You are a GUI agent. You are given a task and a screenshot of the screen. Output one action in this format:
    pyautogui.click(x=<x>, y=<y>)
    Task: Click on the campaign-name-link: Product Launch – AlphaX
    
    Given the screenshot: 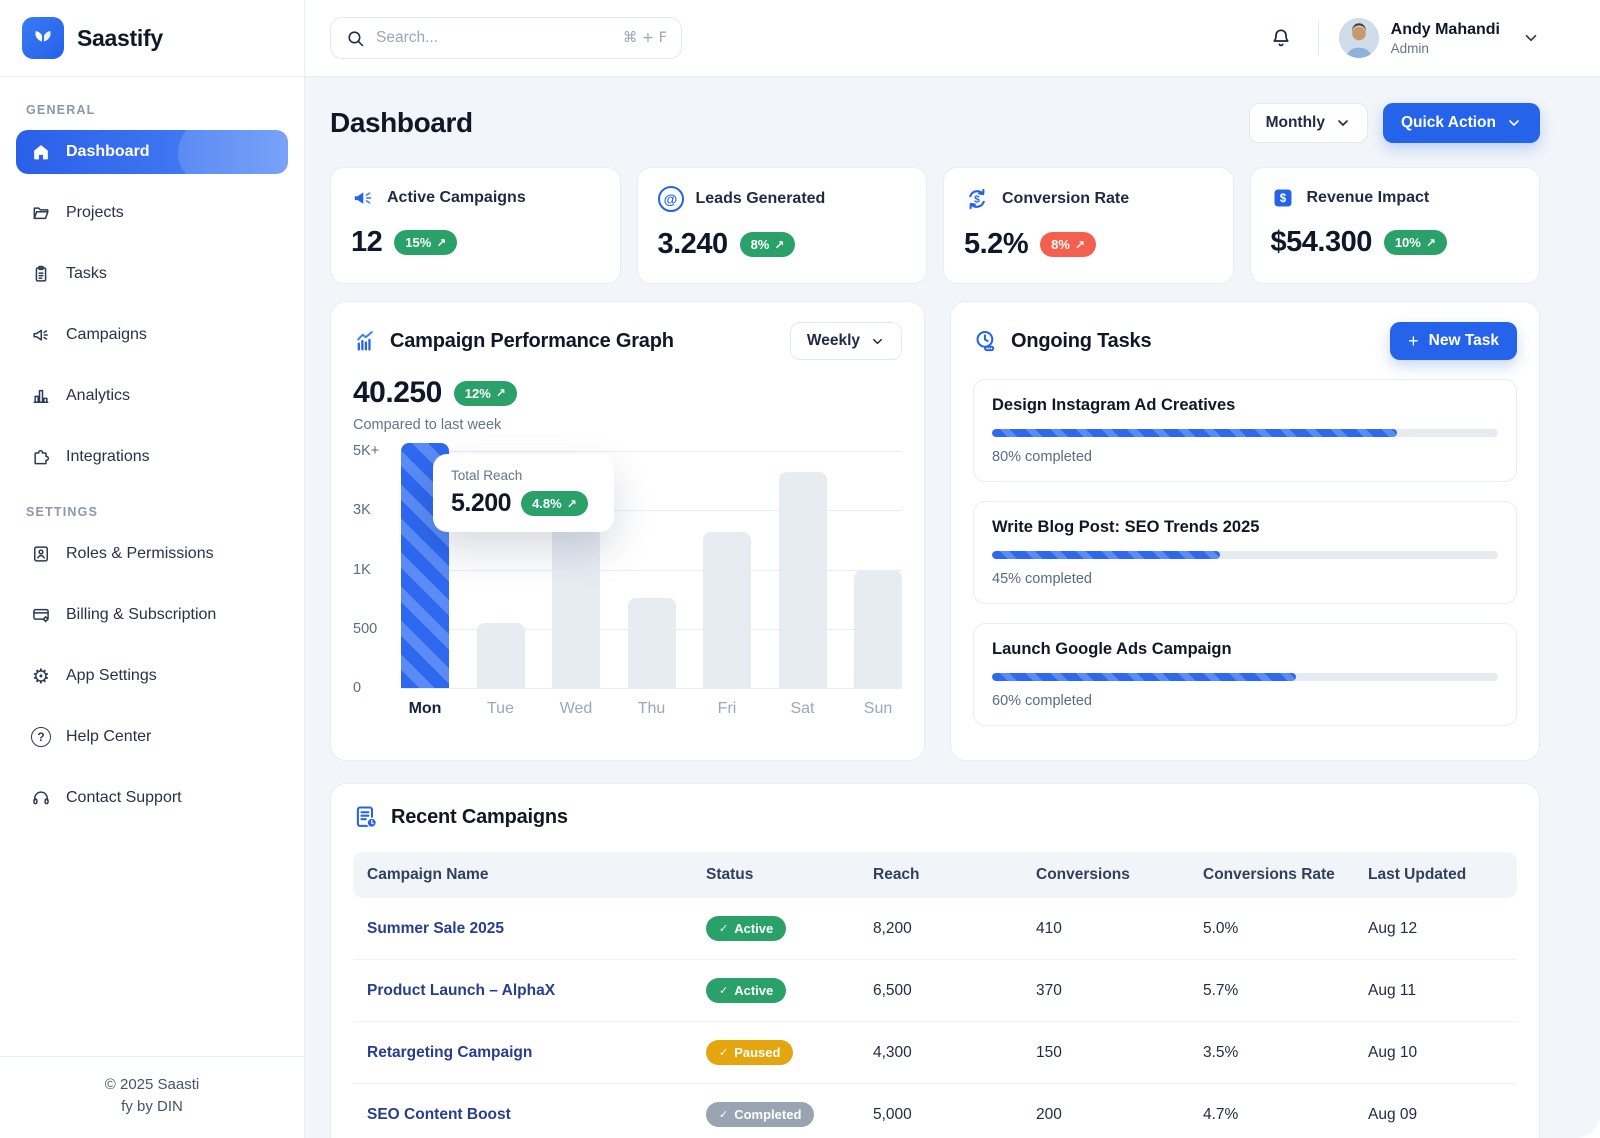 What is the action you would take?
    pyautogui.click(x=461, y=990)
    